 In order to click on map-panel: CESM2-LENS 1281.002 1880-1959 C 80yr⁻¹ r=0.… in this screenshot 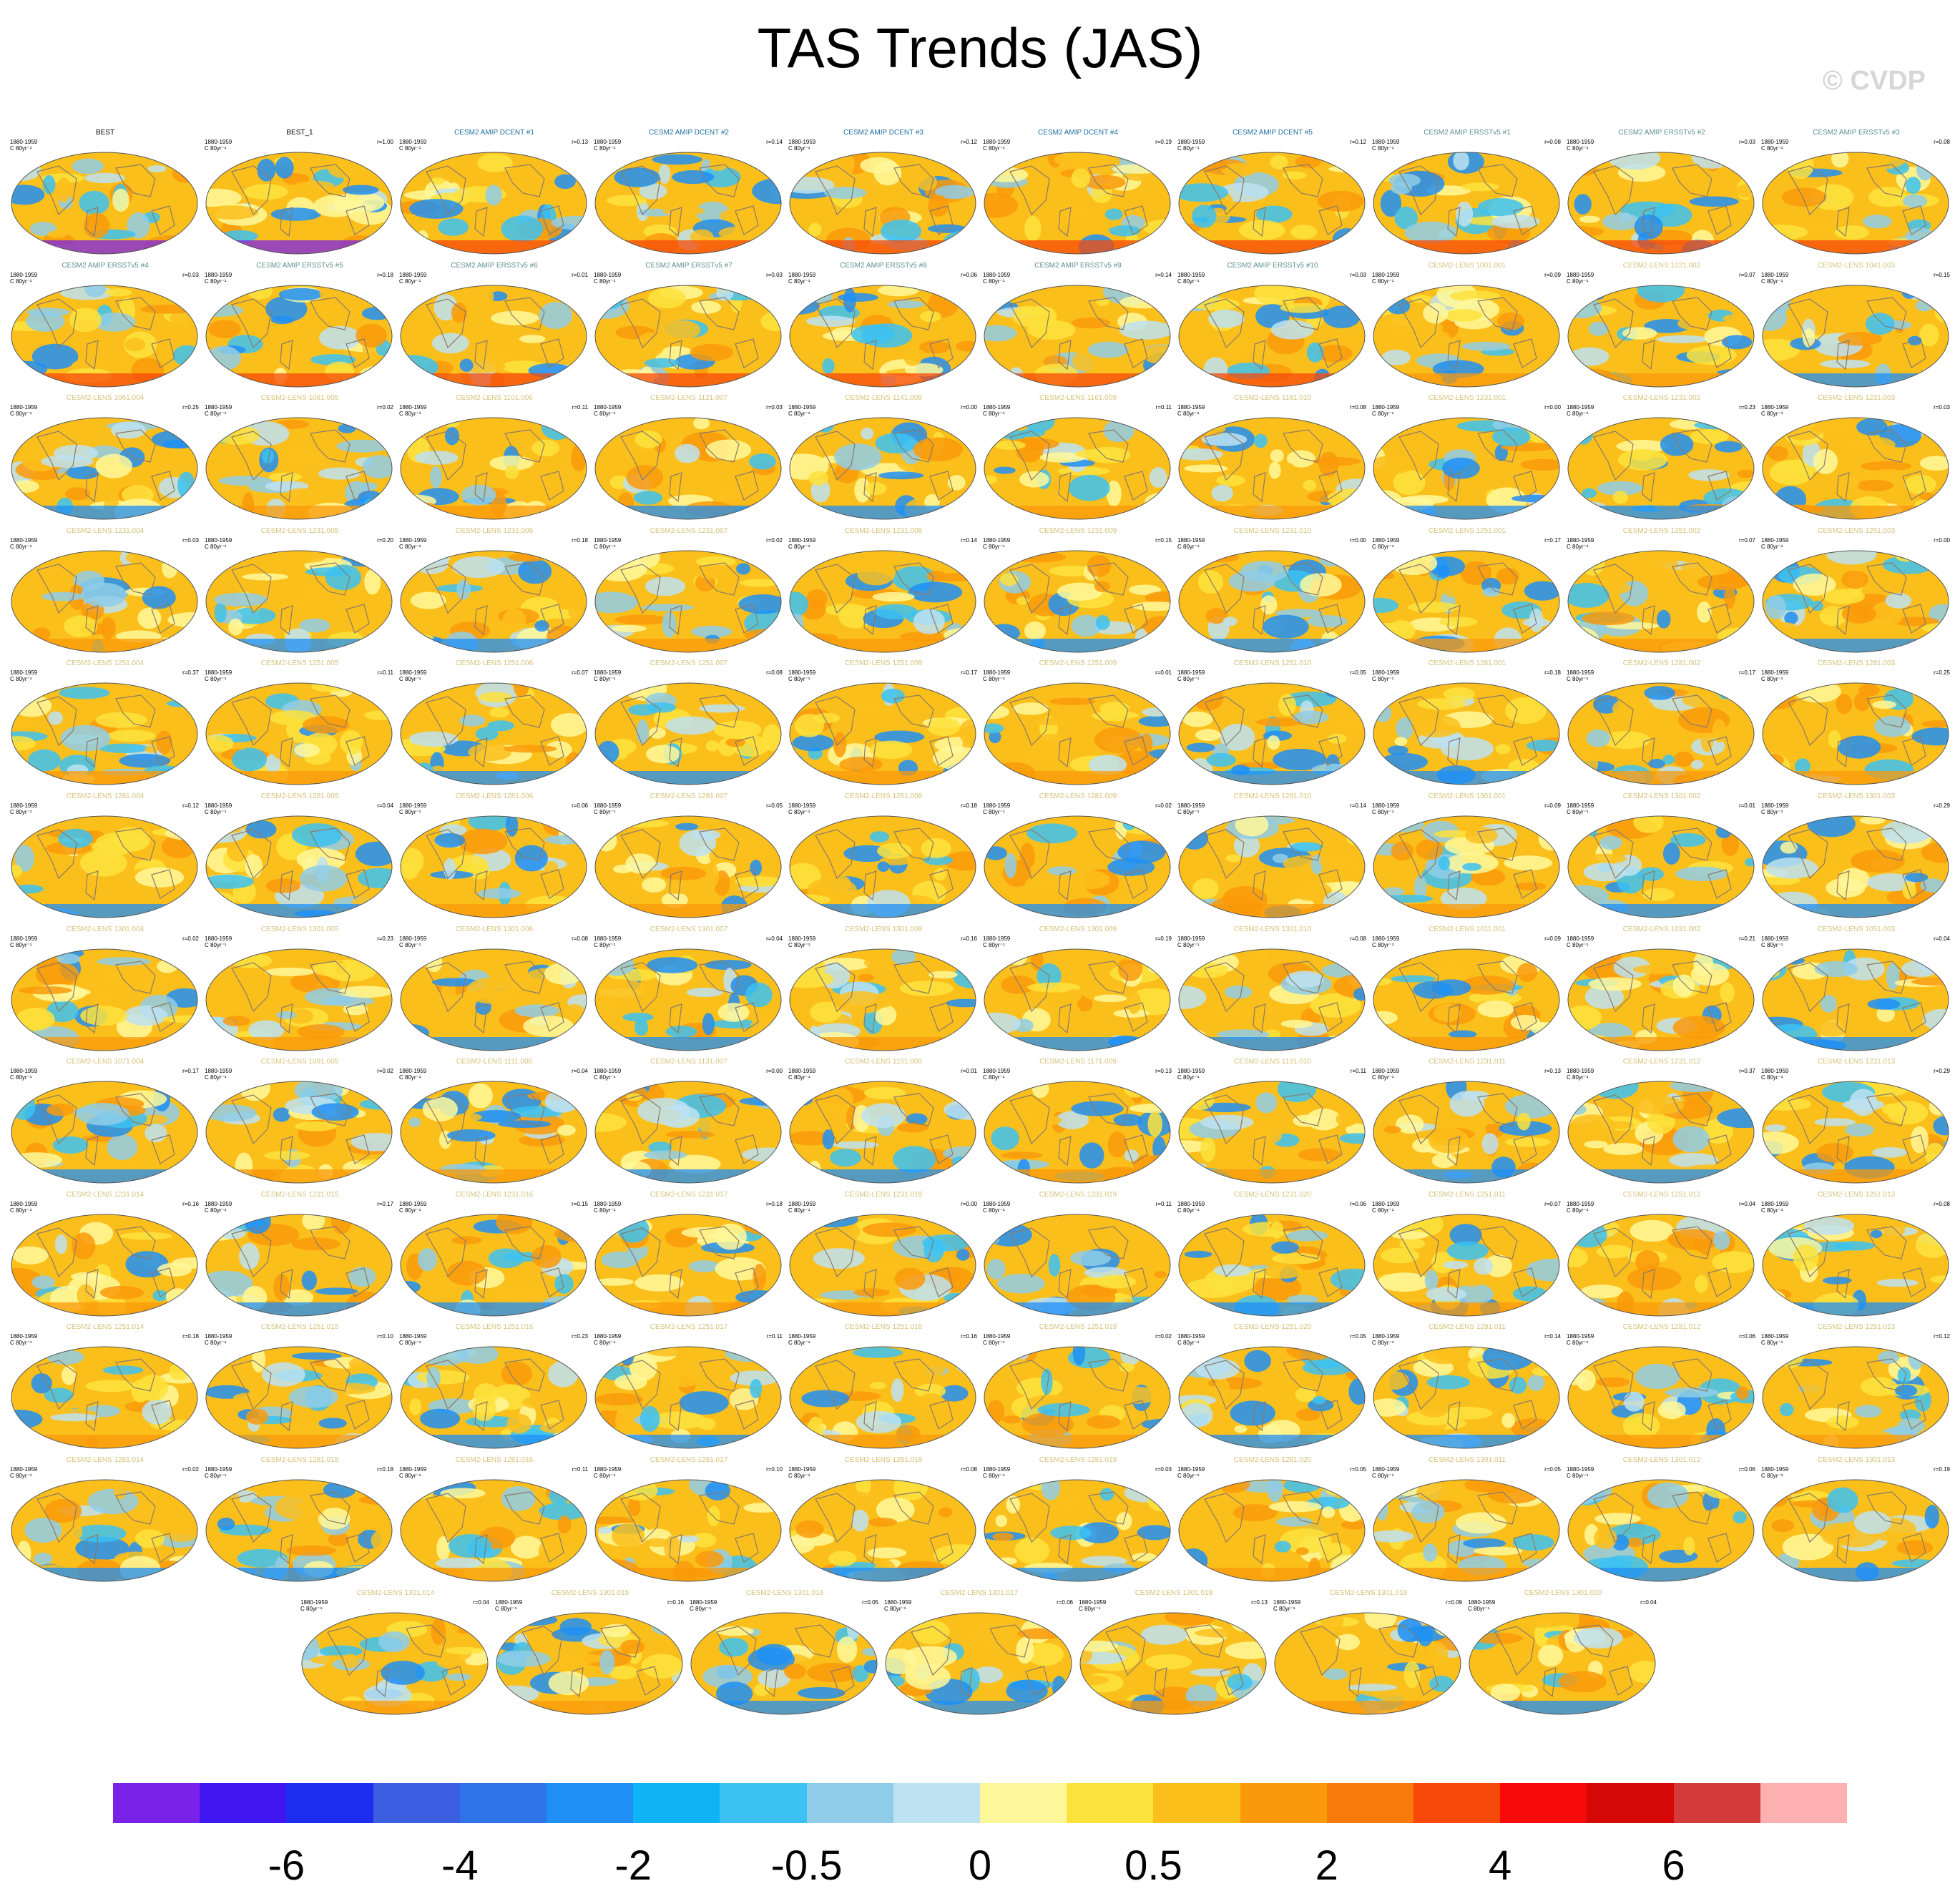, I will do `click(1661, 723)`.